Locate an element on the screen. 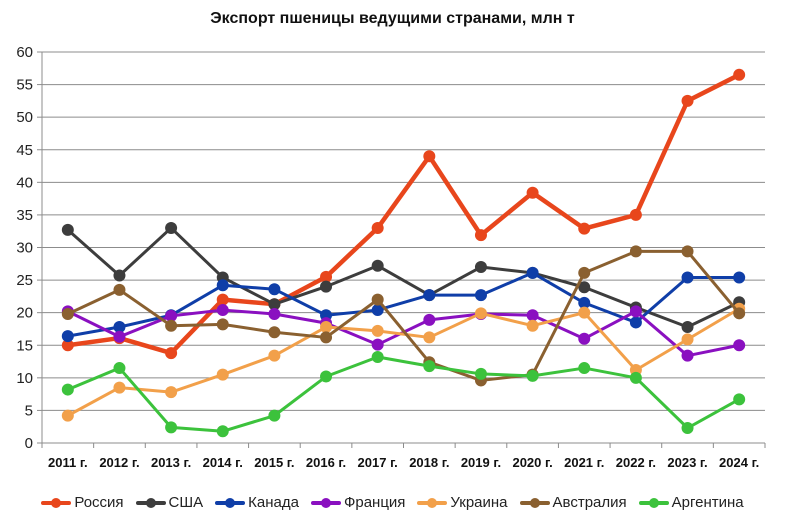 Image resolution: width=785 pixels, height=526 pixels. y-tick-label: 5 is located at coordinates (29, 410).